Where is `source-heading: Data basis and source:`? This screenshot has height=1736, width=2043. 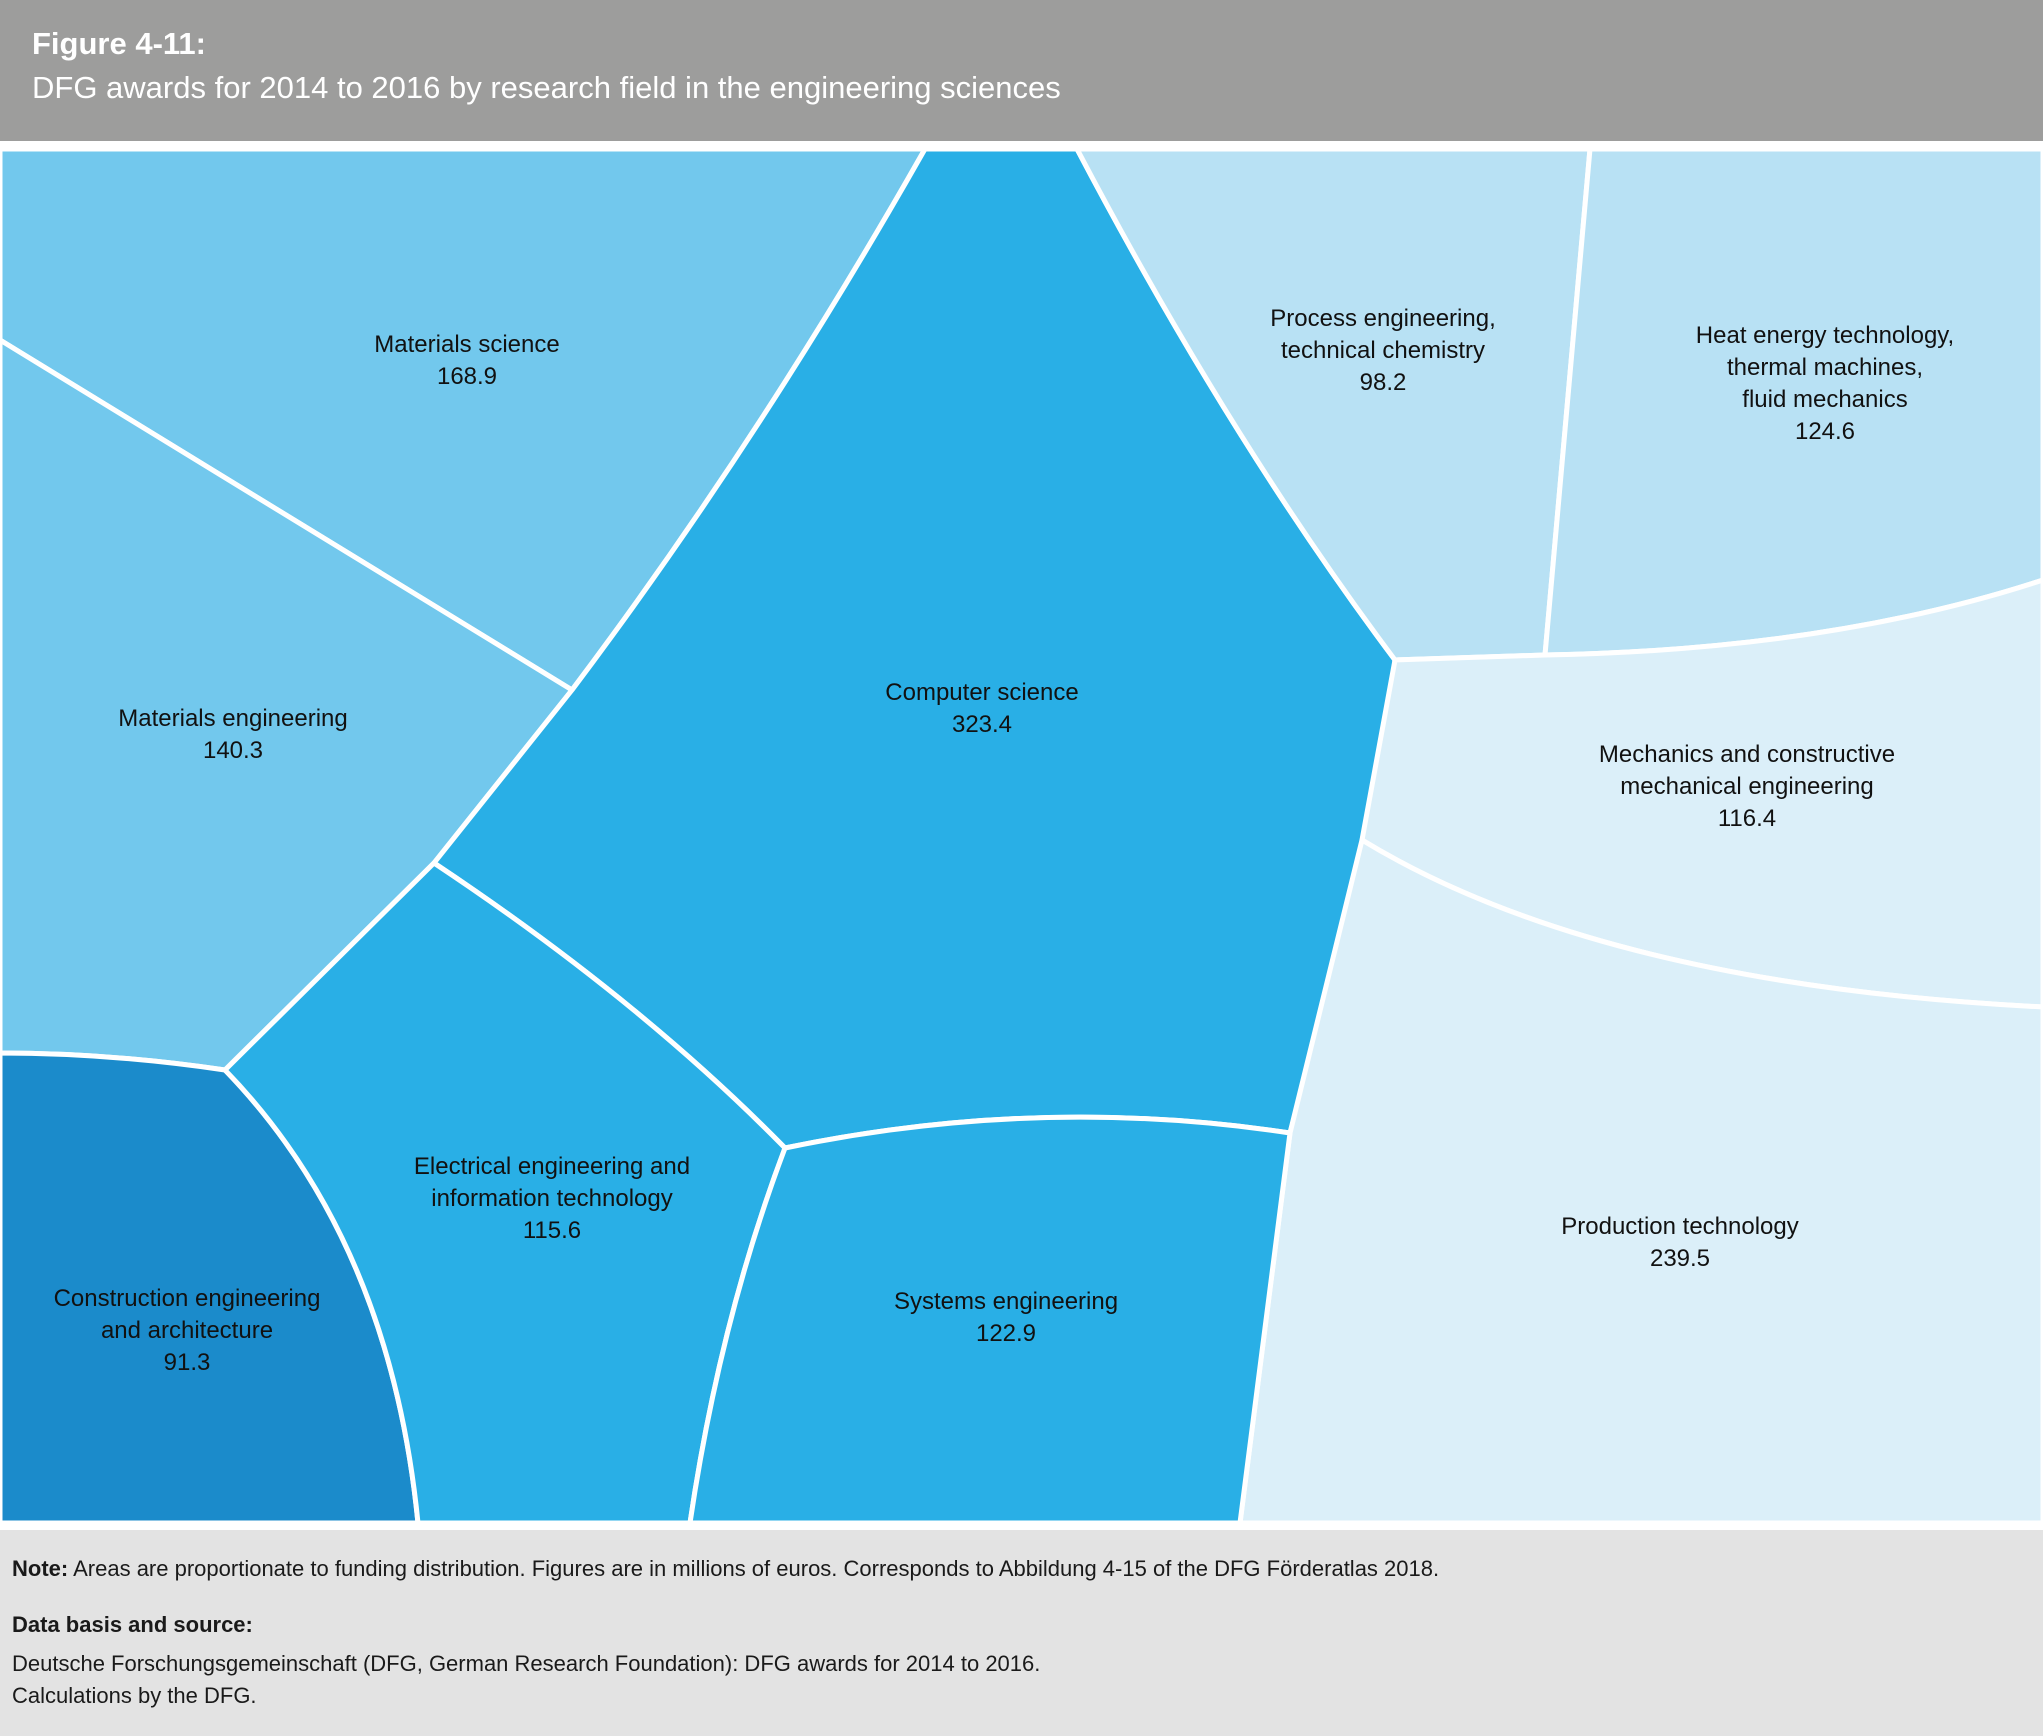
source-heading: Data basis and source: is located at coordinates (132, 1624).